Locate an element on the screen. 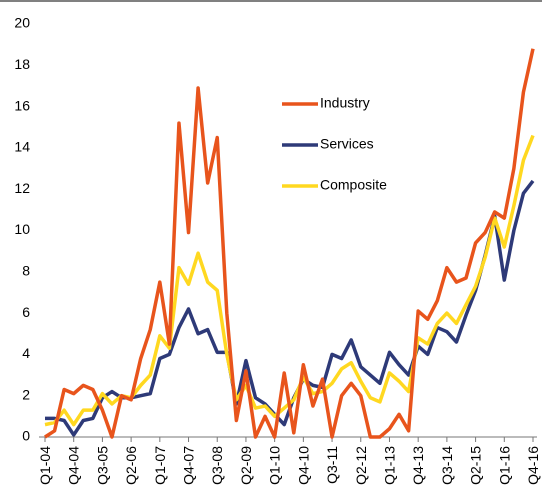 Image resolution: width=542 pixels, height=497 pixels. y-tick-label: 18 is located at coordinates (22, 64).